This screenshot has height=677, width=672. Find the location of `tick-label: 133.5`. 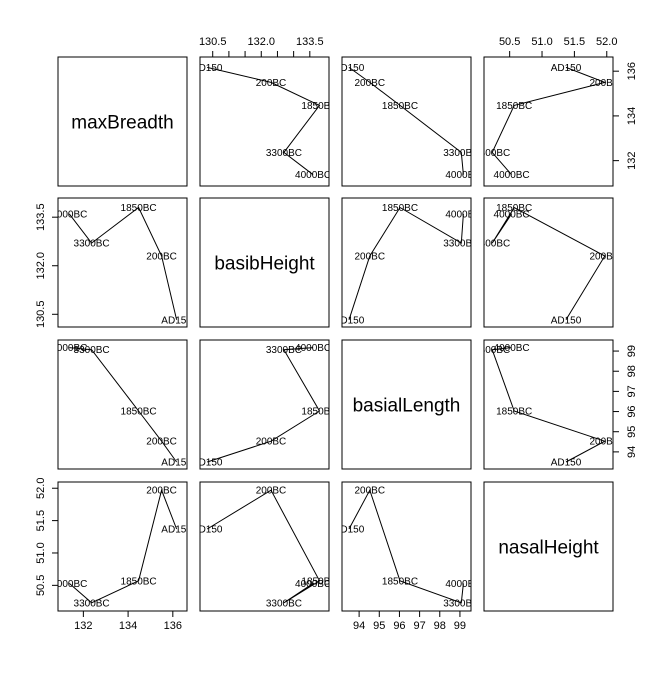

tick-label: 133.5 is located at coordinates (41, 217).